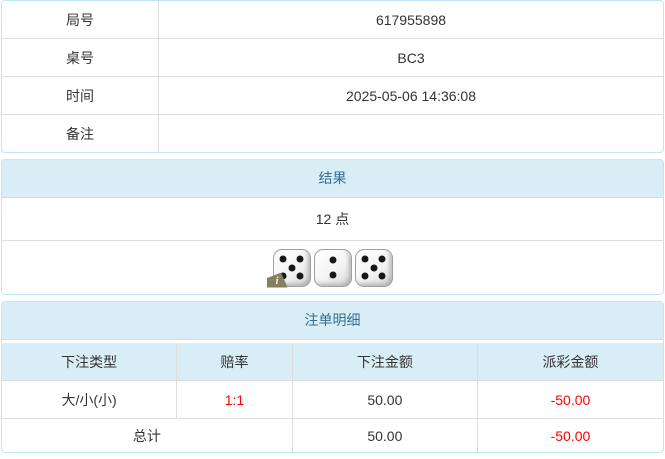 The height and width of the screenshot is (459, 665). I want to click on info-value: 2025-05-06 14:36:08, so click(411, 95).